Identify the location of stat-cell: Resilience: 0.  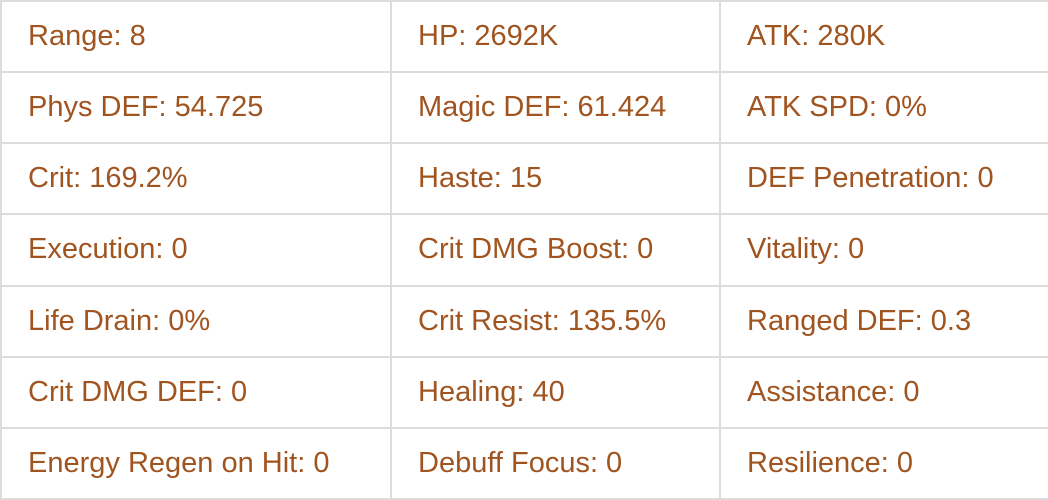
(883, 463).